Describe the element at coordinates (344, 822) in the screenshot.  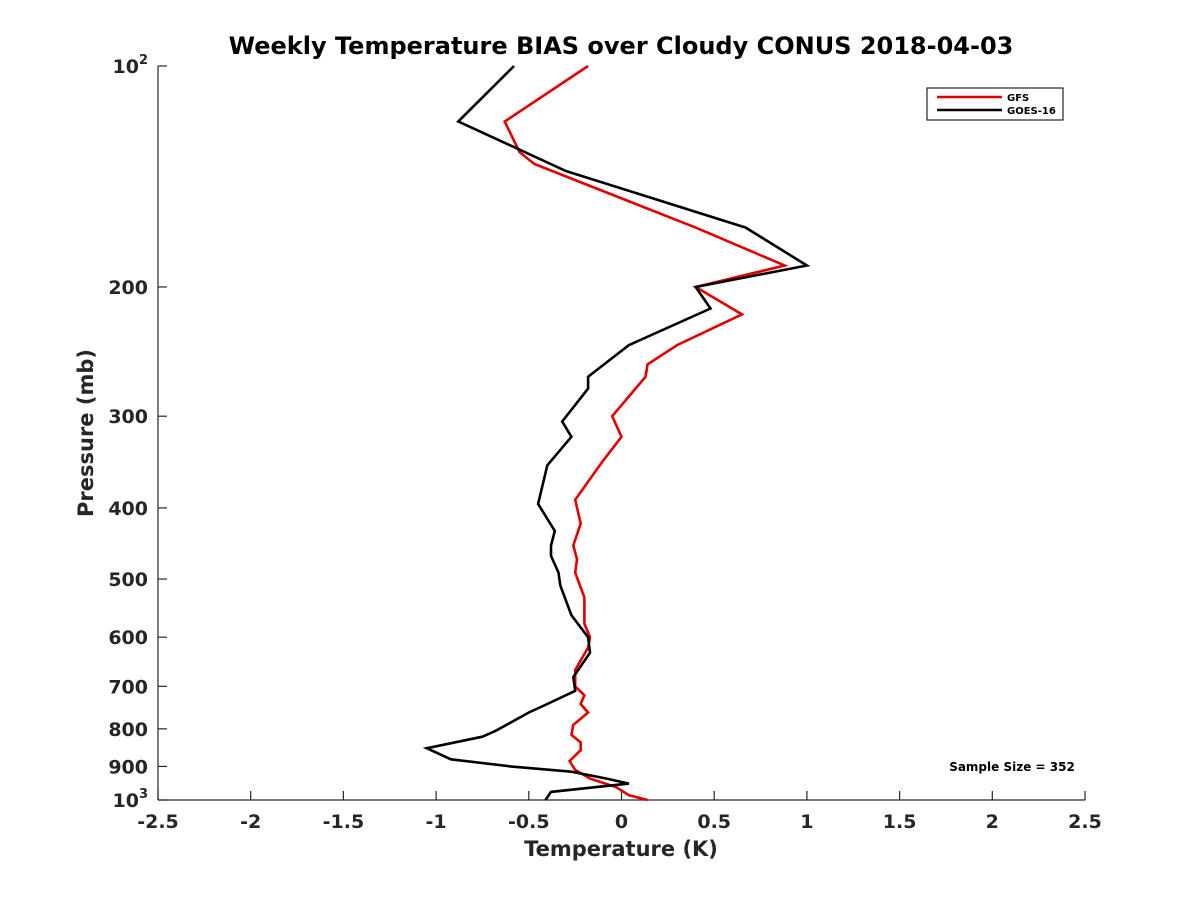
I see `x-tick-label: -1.5` at that location.